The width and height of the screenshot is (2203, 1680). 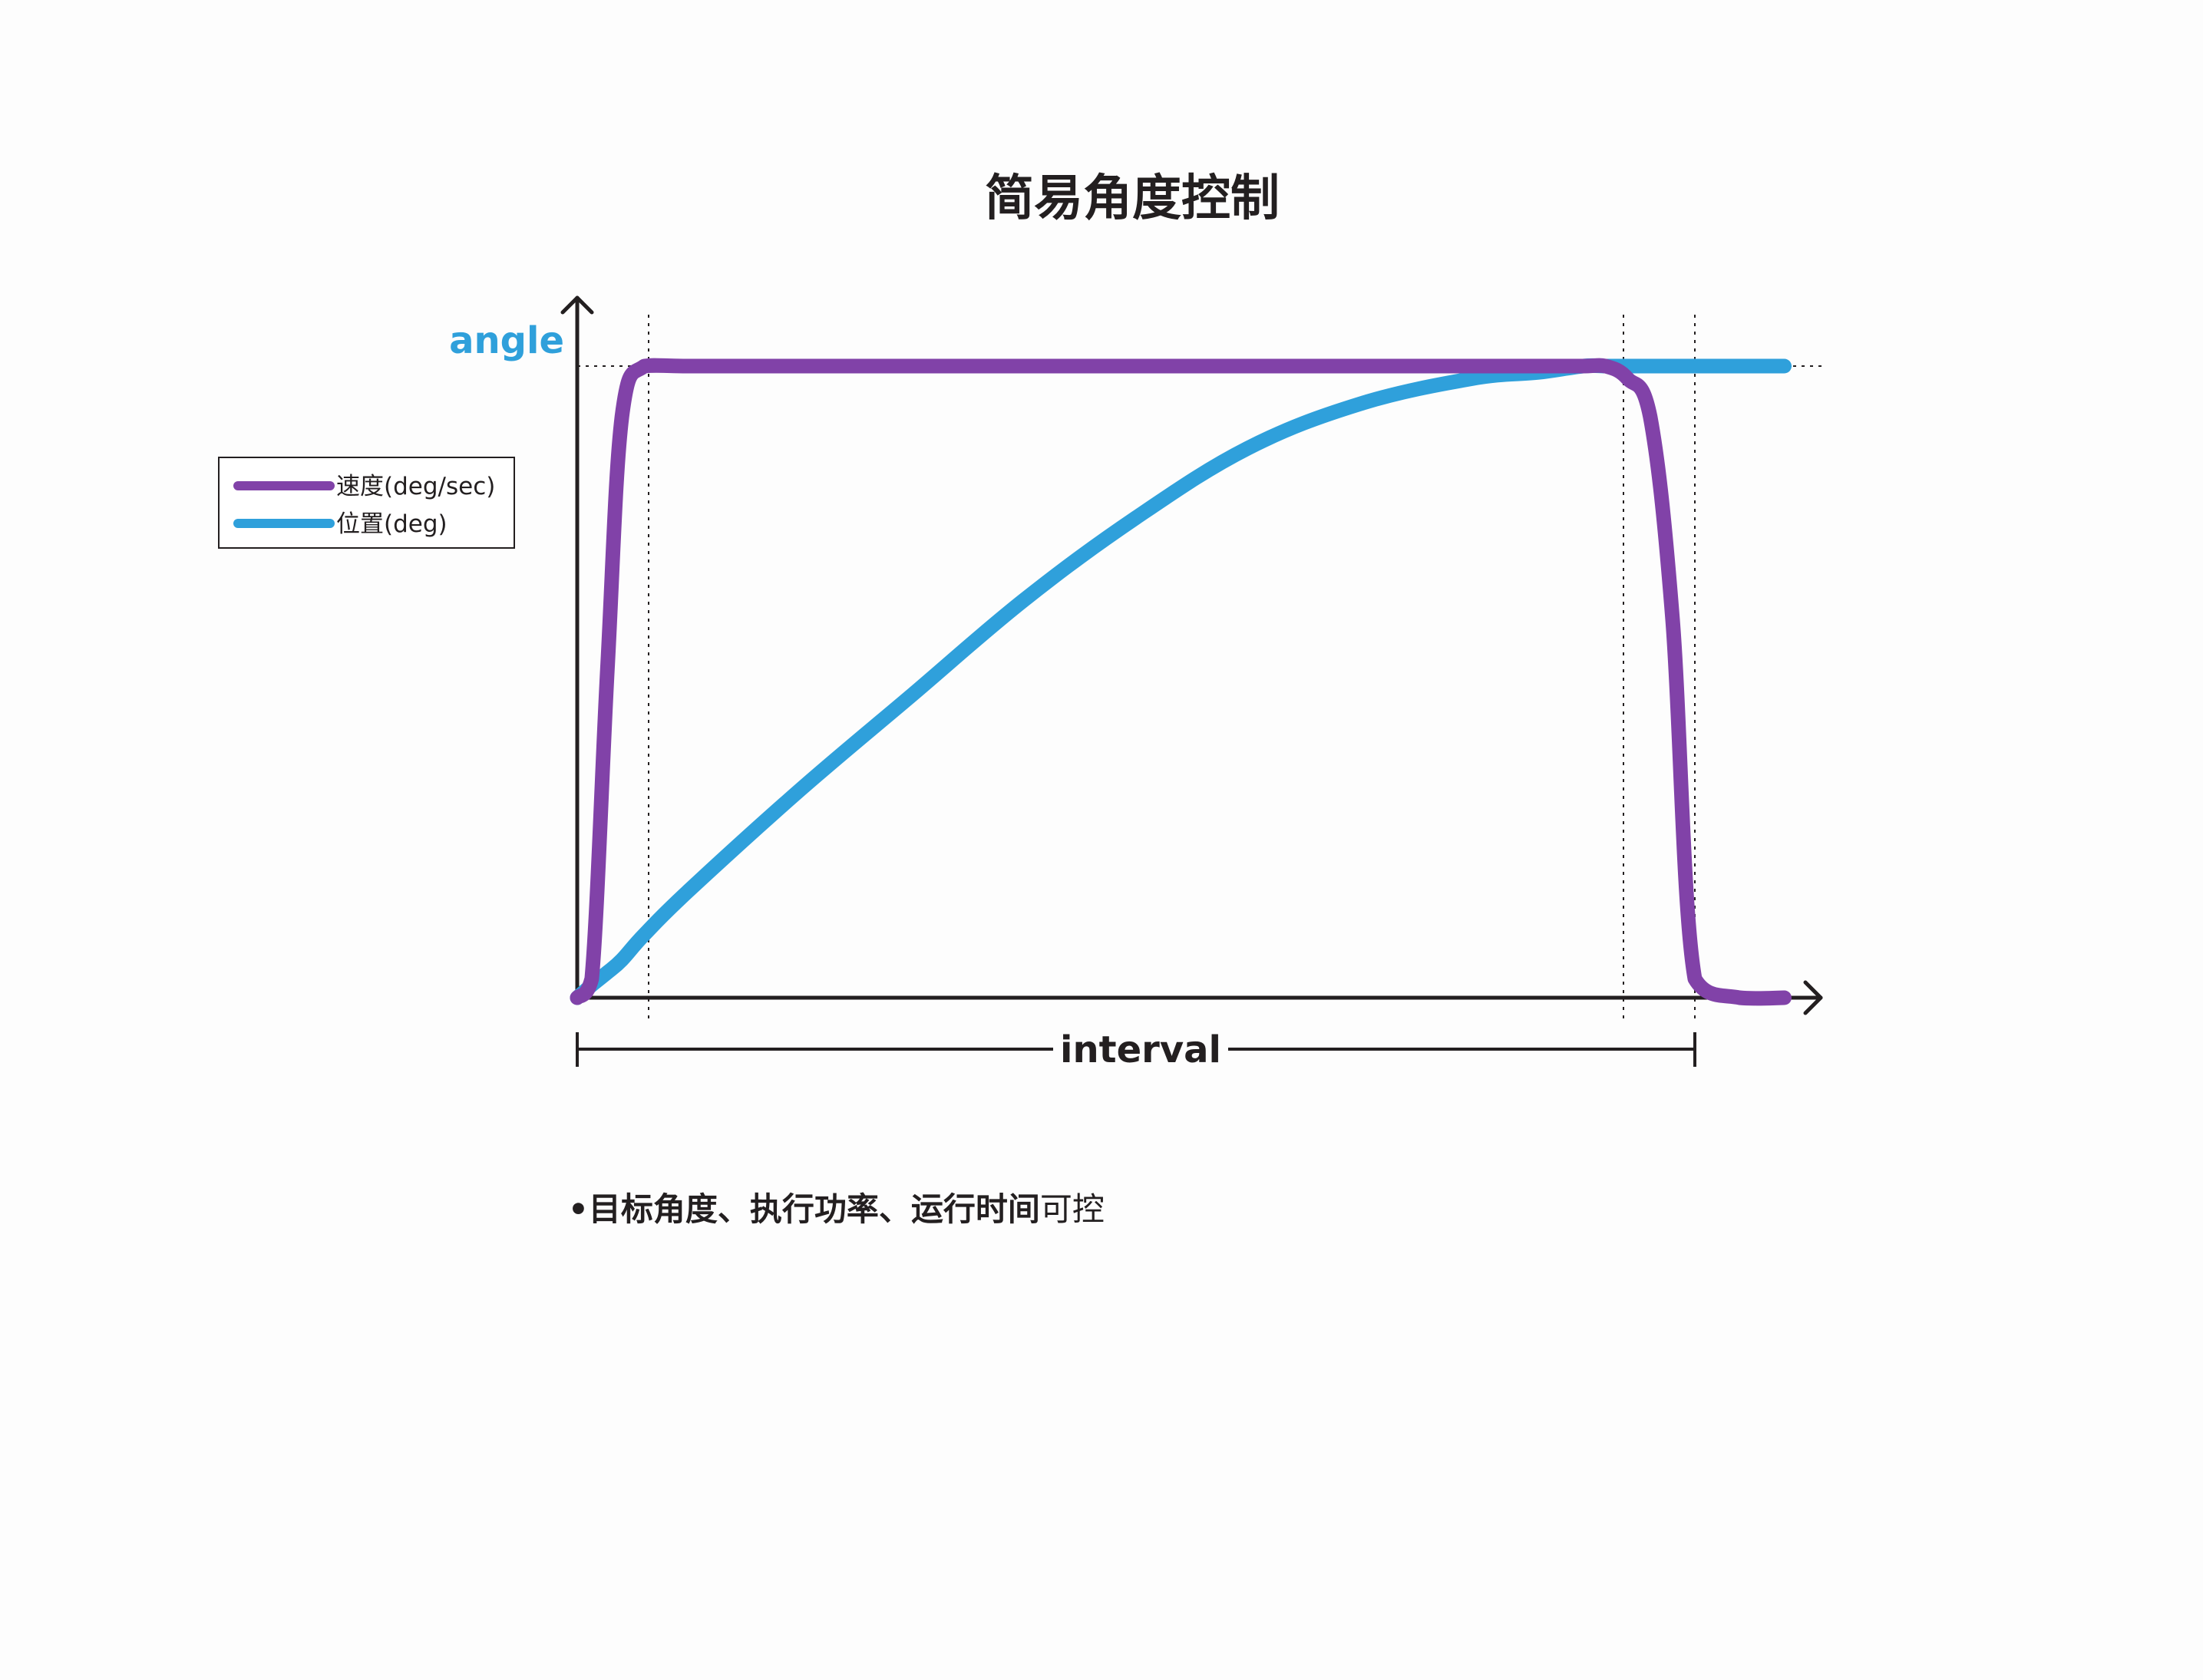 I want to click on legend-label-position: 位置(deg), so click(x=392, y=524).